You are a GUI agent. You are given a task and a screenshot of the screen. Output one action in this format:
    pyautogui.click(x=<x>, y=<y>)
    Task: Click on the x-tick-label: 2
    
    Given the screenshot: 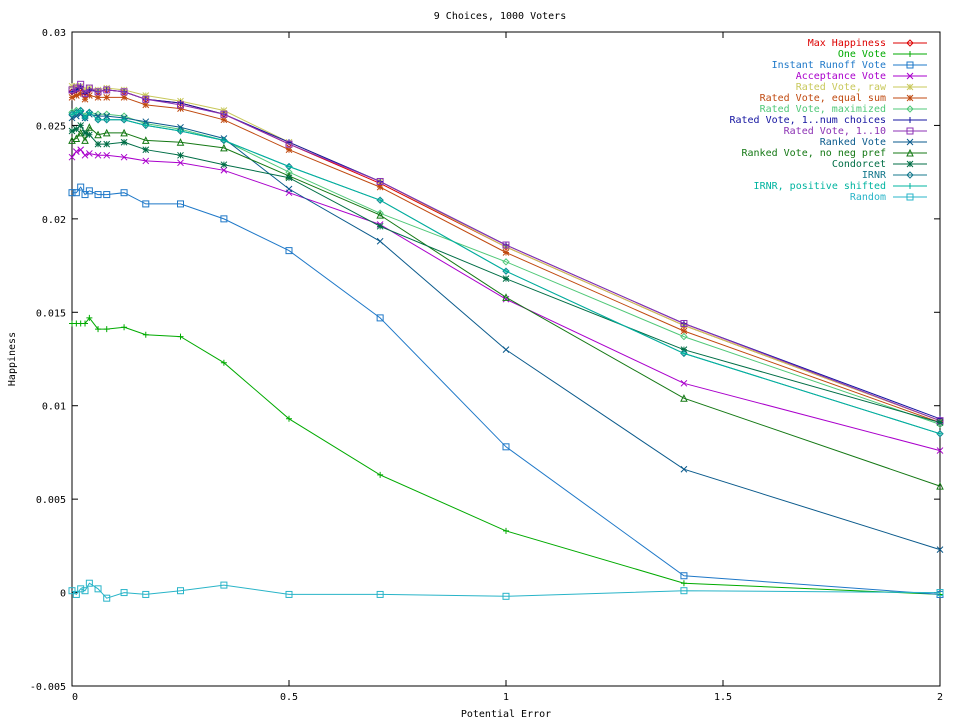 What is the action you would take?
    pyautogui.click(x=940, y=697)
    